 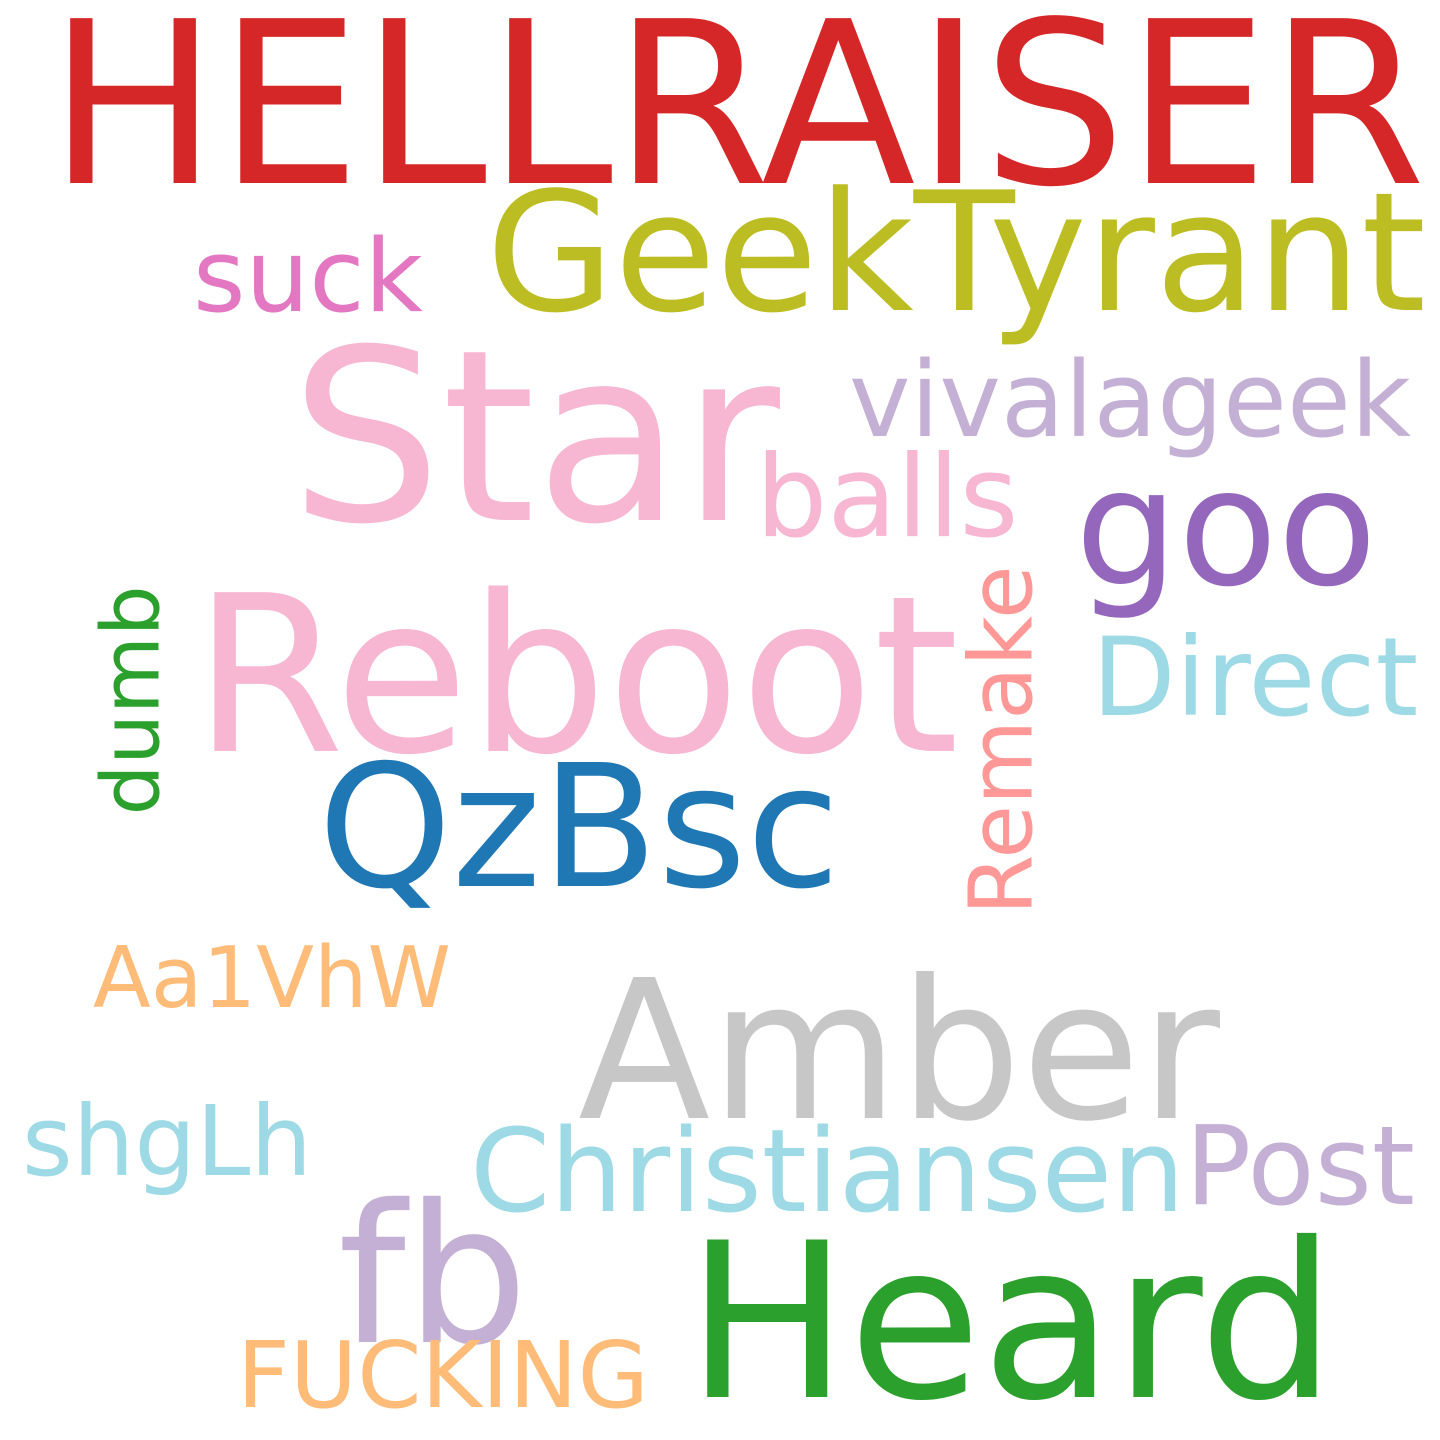 I want to click on word-dumb: dumb, so click(x=131, y=700).